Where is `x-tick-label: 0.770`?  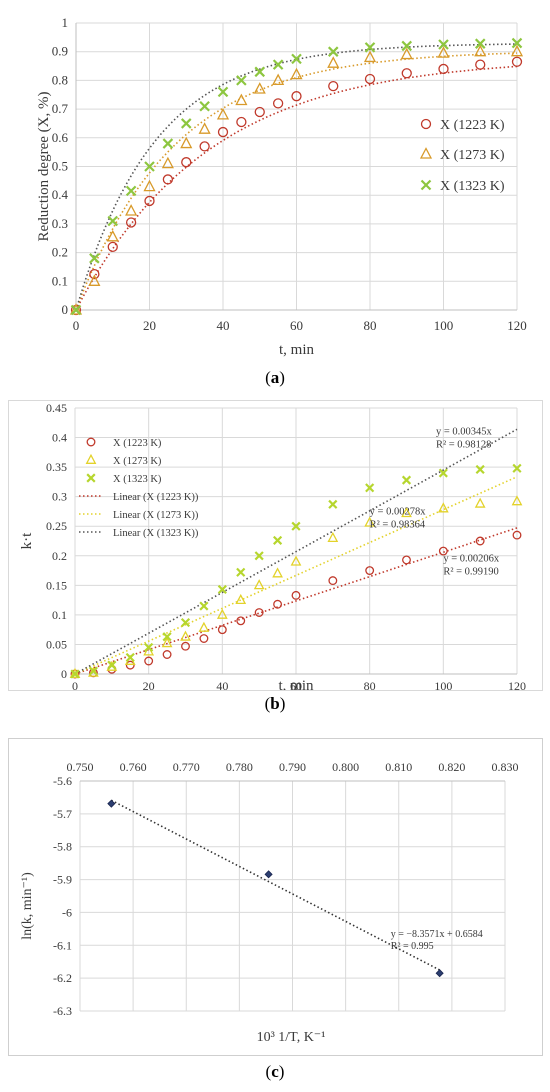
x-tick-label: 0.770 is located at coordinates (186, 767).